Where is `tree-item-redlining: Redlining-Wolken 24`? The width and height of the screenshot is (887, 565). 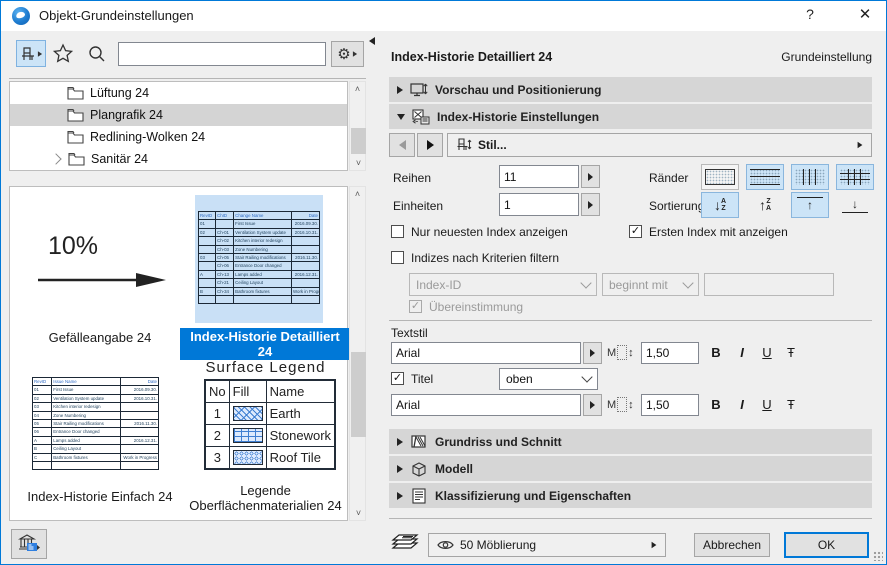
tree-item-redlining: Redlining-Wolken 24 is located at coordinates (178, 137).